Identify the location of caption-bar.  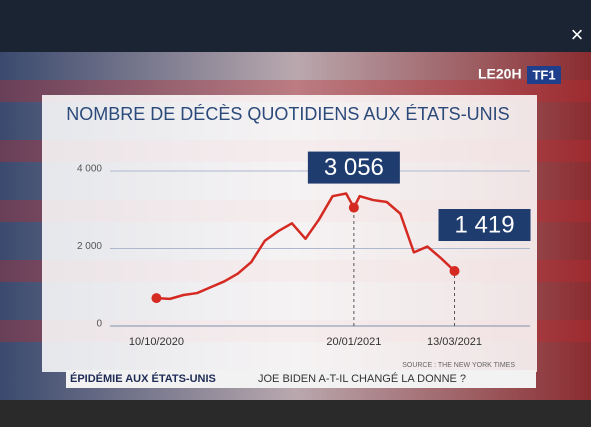
(301, 379).